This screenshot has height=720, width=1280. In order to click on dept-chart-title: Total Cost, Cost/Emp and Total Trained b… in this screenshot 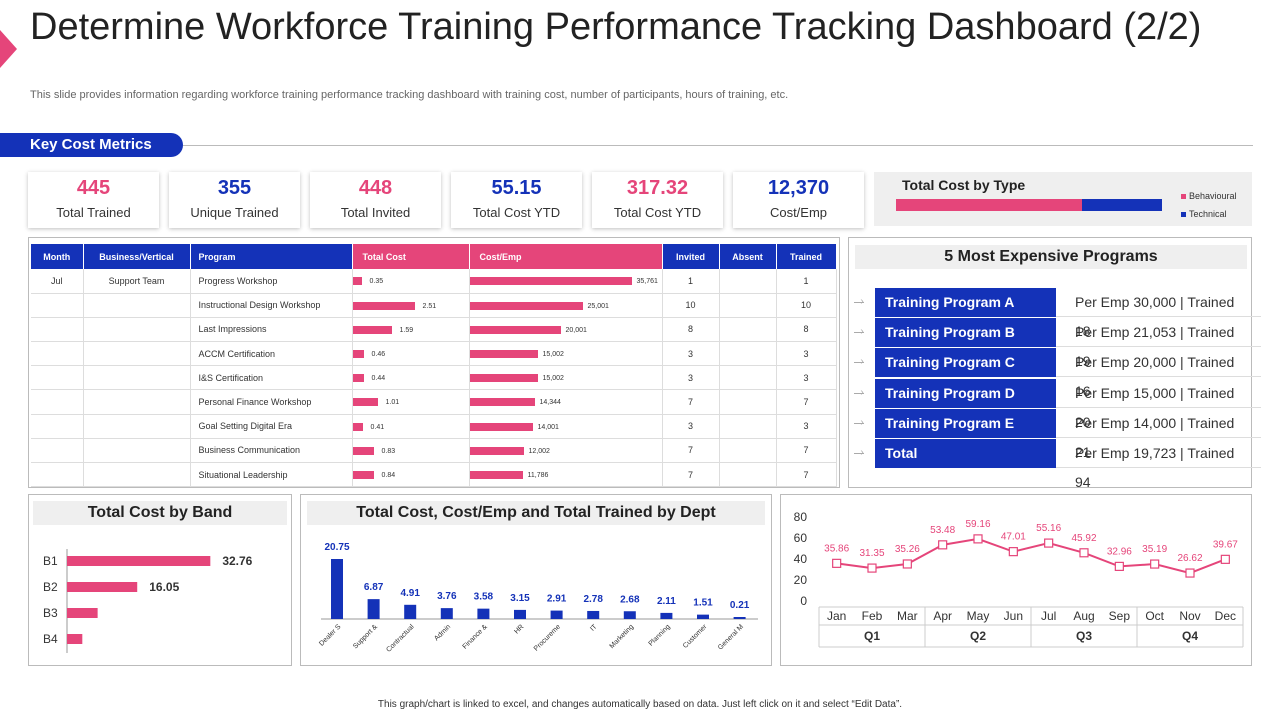, I will do `click(536, 513)`.